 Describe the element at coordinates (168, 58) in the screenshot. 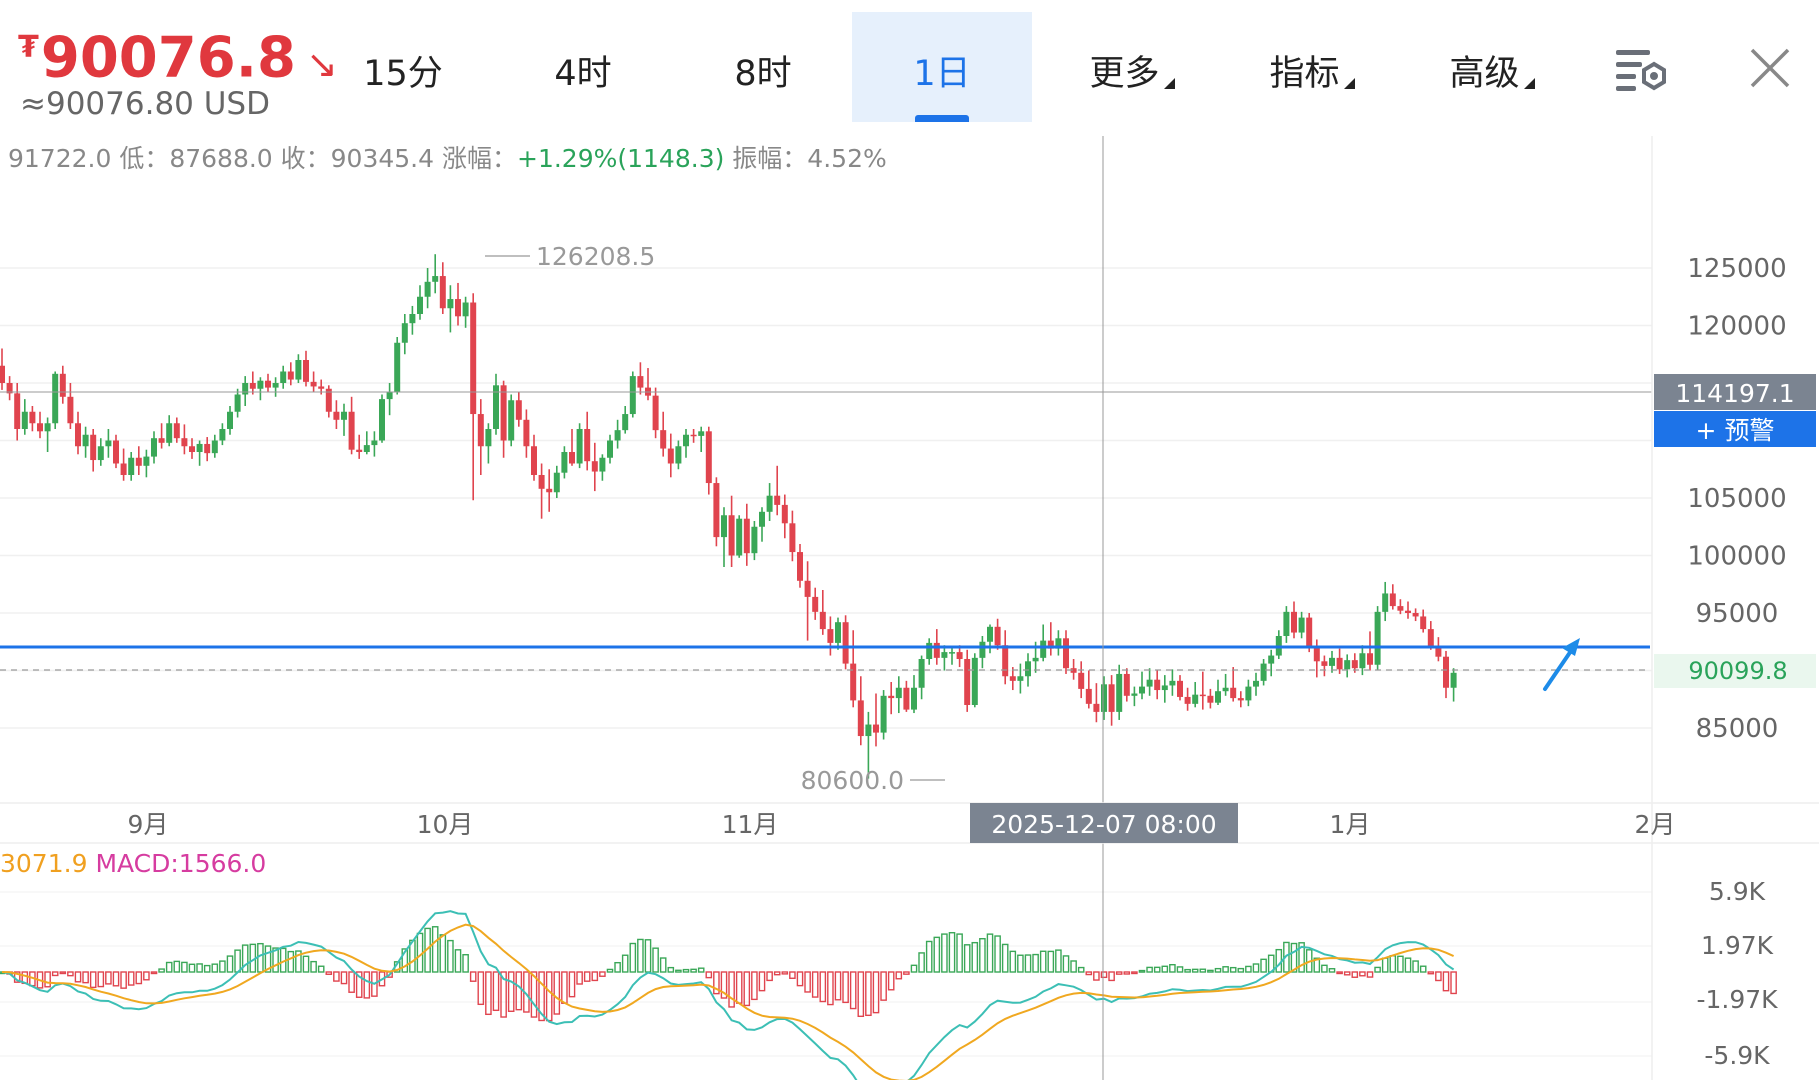

I see `last-price-value: 90076.8` at that location.